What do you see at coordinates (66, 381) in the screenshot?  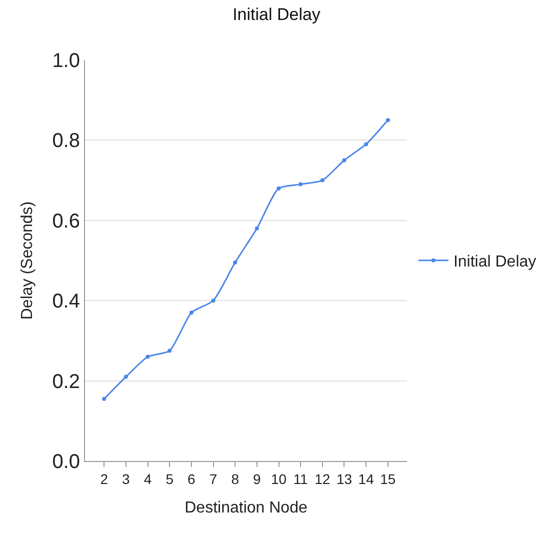 I see `y-tick-label: 0.2` at bounding box center [66, 381].